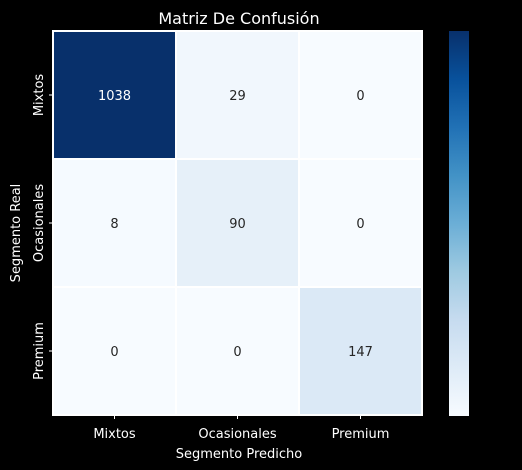 The width and height of the screenshot is (522, 470). What do you see at coordinates (114, 434) in the screenshot?
I see `x-tick-label: Mixtos` at bounding box center [114, 434].